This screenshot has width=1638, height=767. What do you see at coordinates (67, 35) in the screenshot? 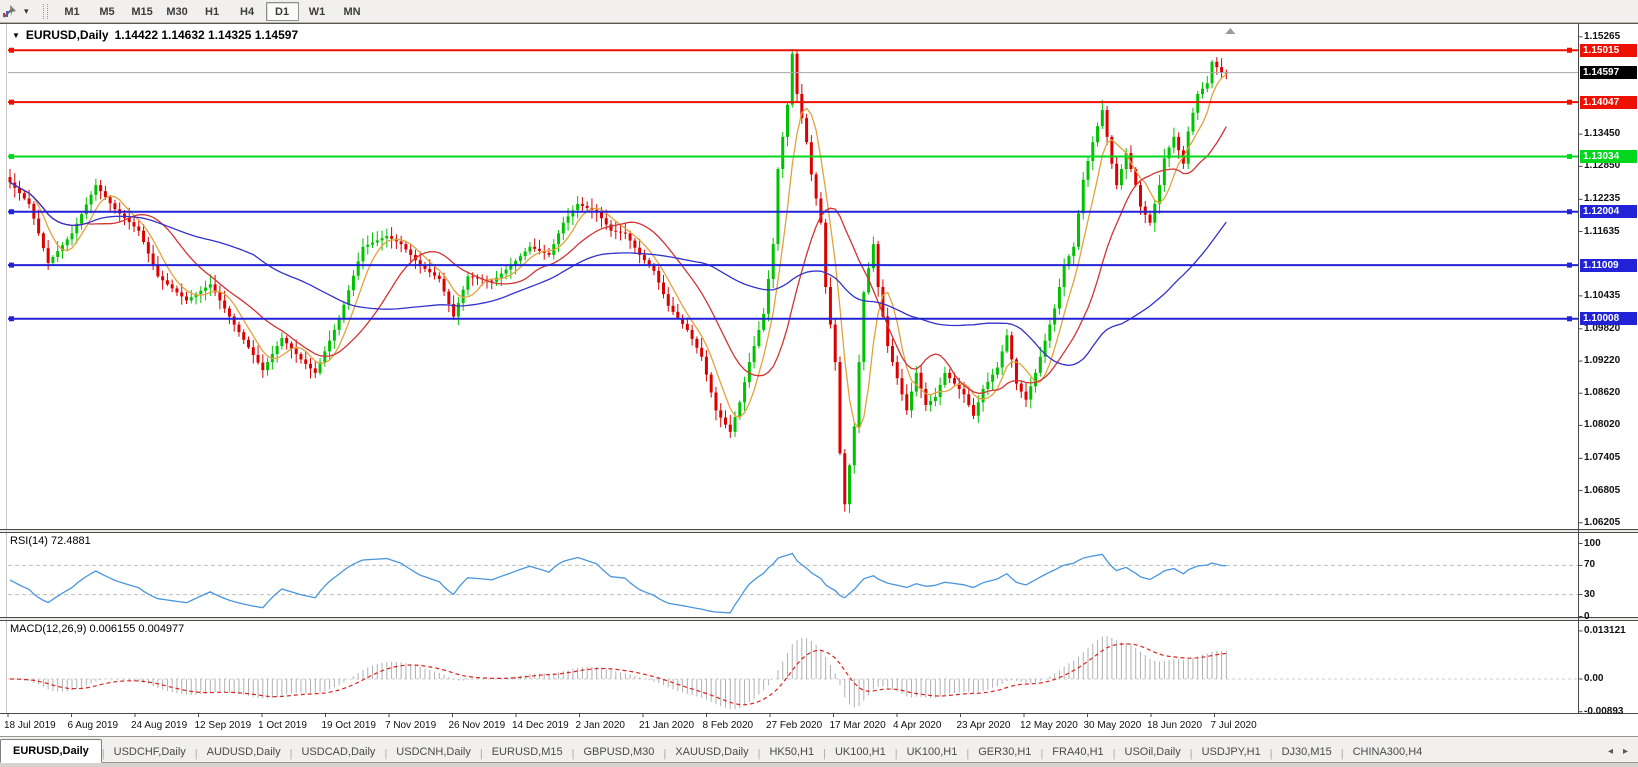
I see `chart-title-symbol: EURUSD,Daily` at bounding box center [67, 35].